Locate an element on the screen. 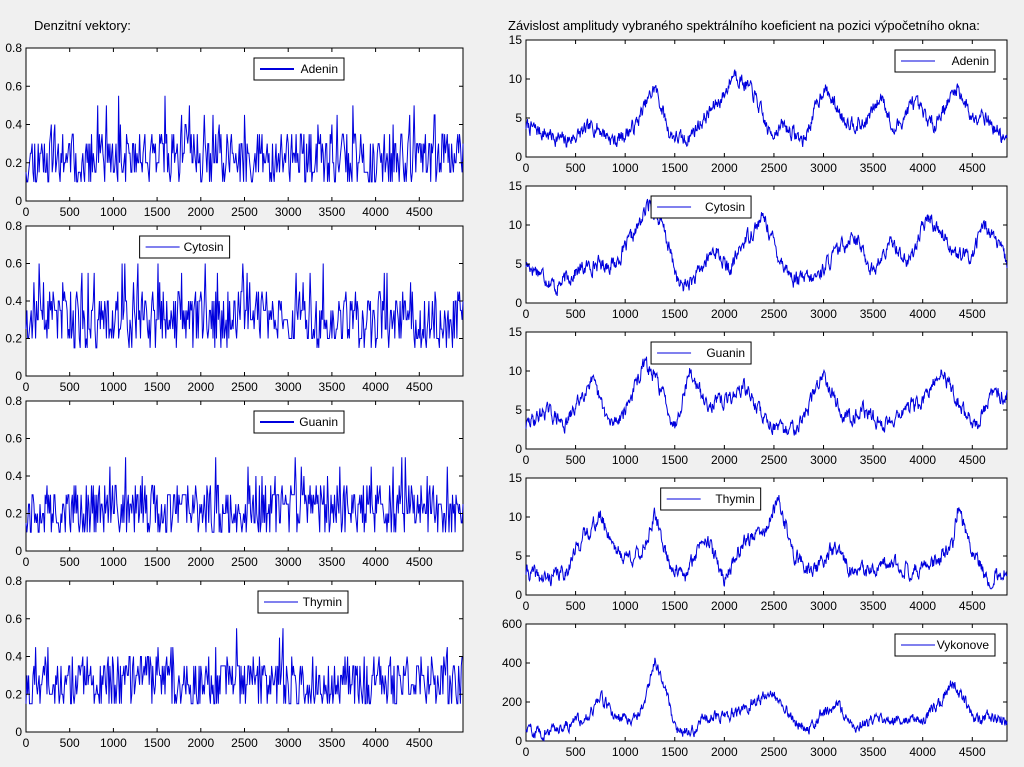 The image size is (1024, 767). y-tick-label: 0.2 is located at coordinates (13, 694).